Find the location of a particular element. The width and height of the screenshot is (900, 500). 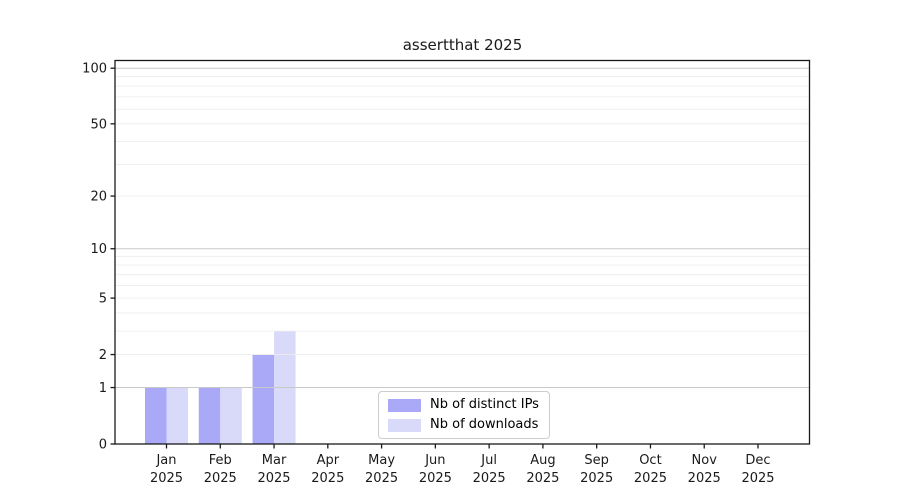

x-tick-label-month: Aug is located at coordinates (542, 460).